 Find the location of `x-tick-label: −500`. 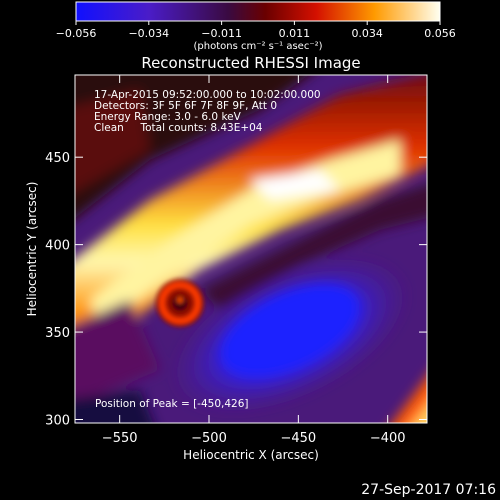

x-tick-label: −500 is located at coordinates (209, 438).